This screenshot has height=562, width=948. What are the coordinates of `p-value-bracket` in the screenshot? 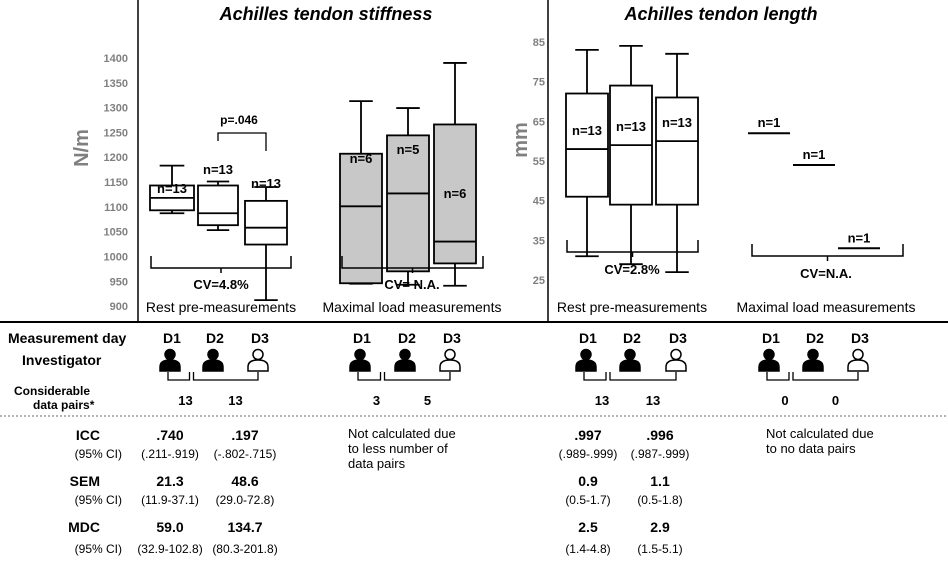 It's located at (242, 141).